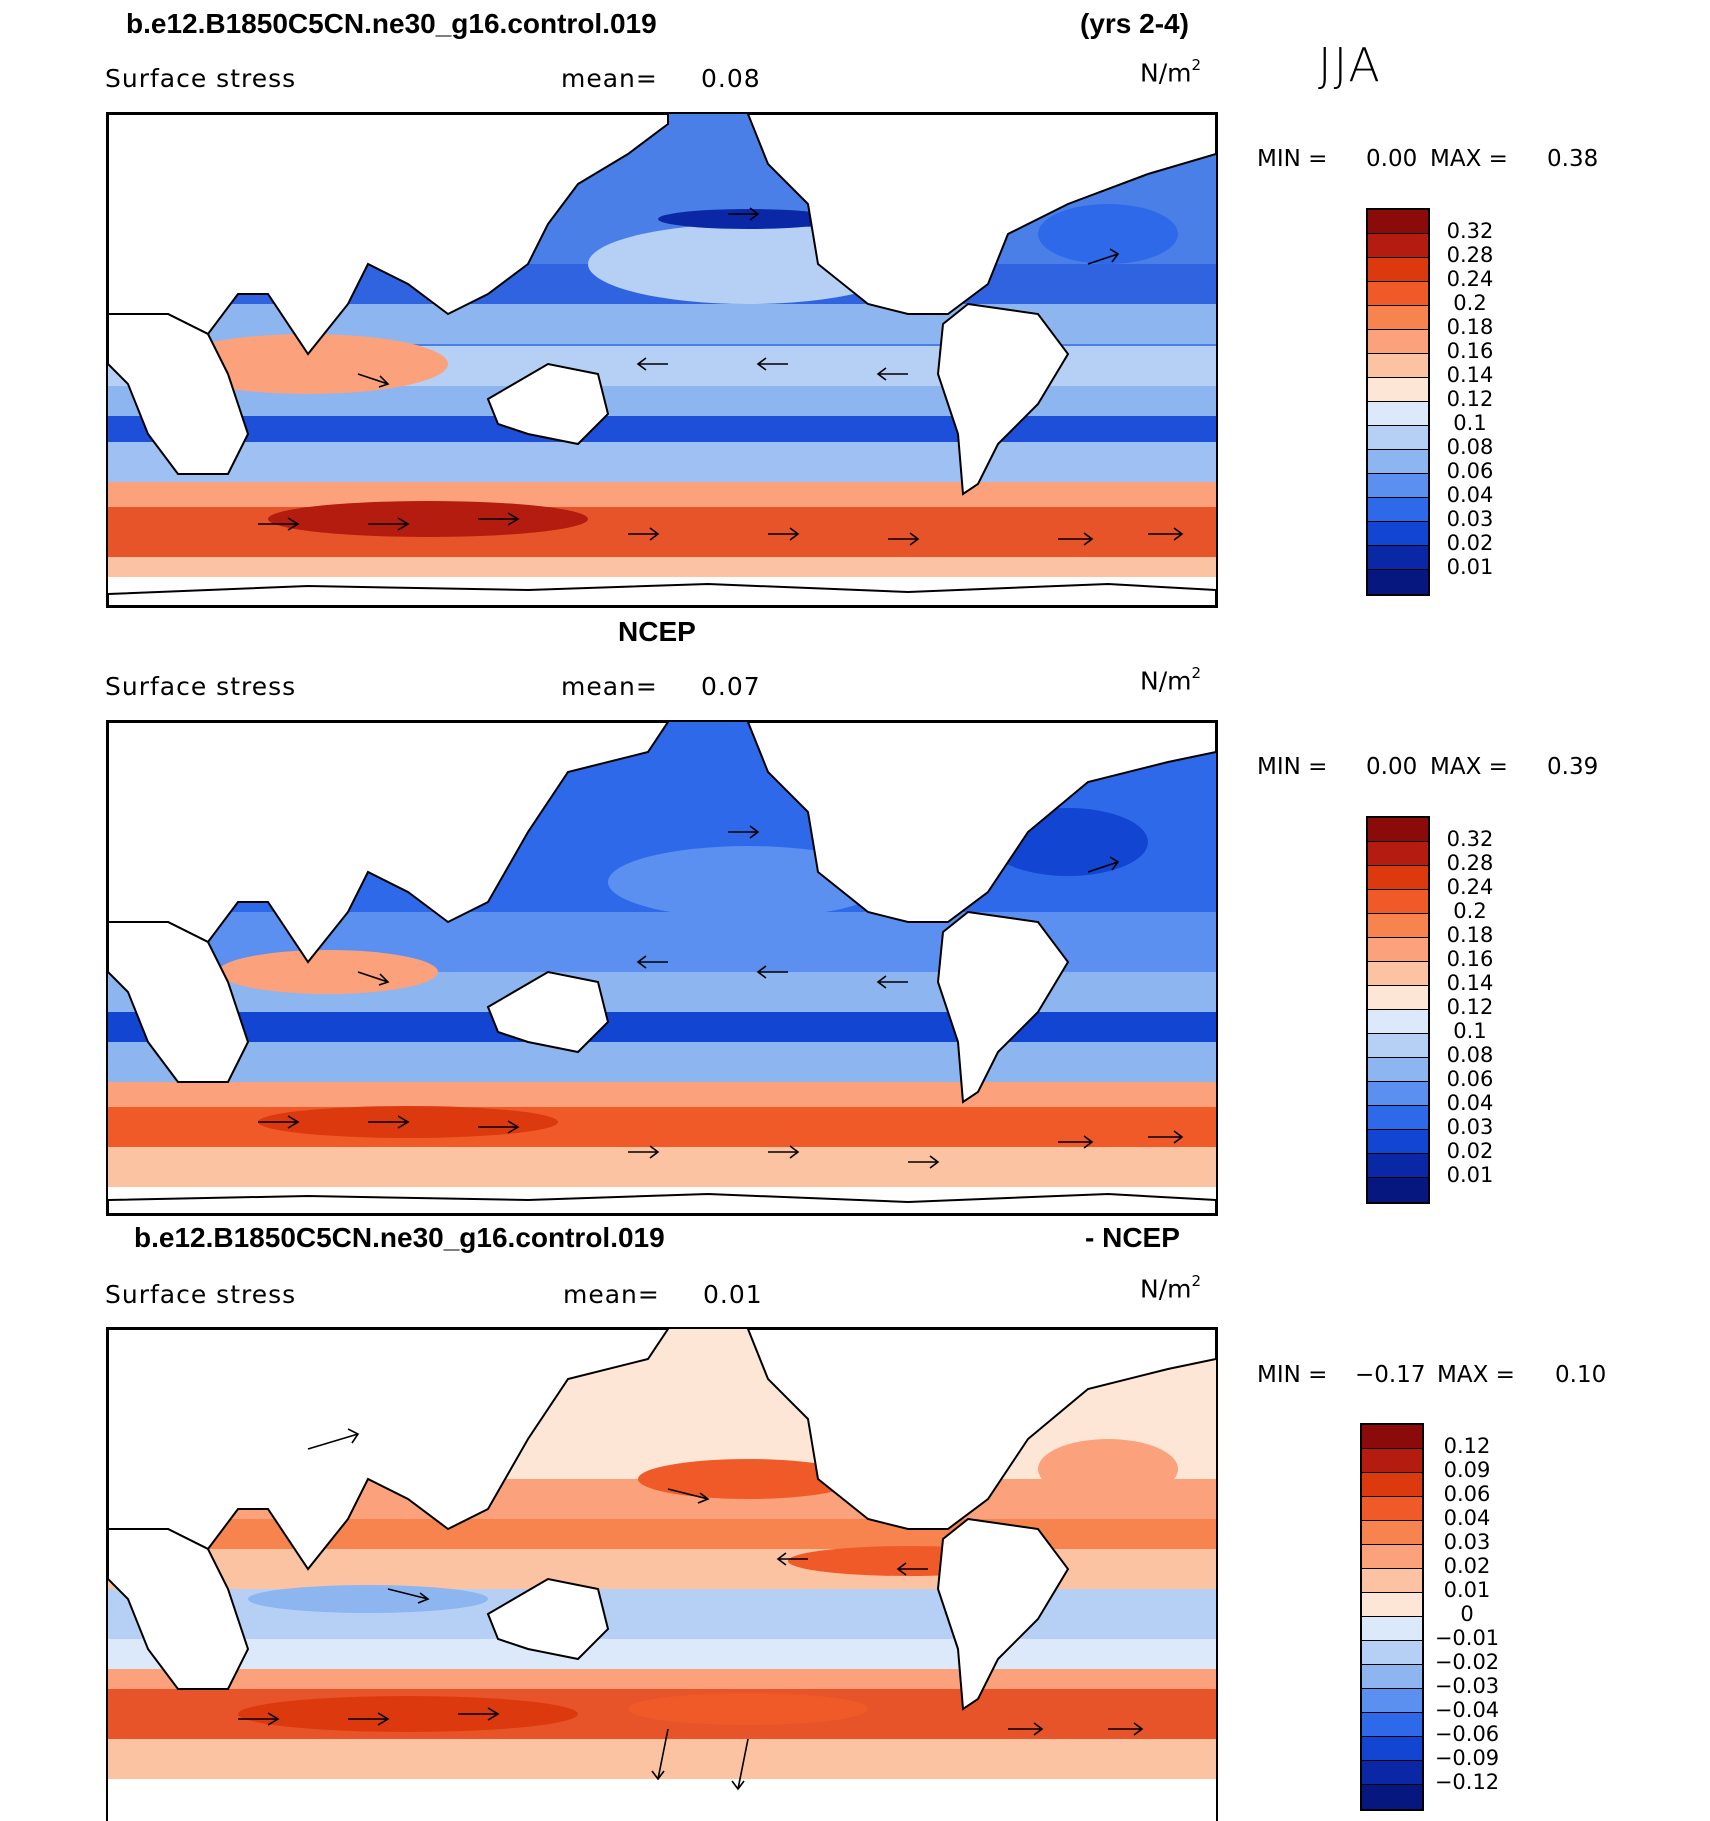  I want to click on panel1-units: N/m2, so click(1171, 71).